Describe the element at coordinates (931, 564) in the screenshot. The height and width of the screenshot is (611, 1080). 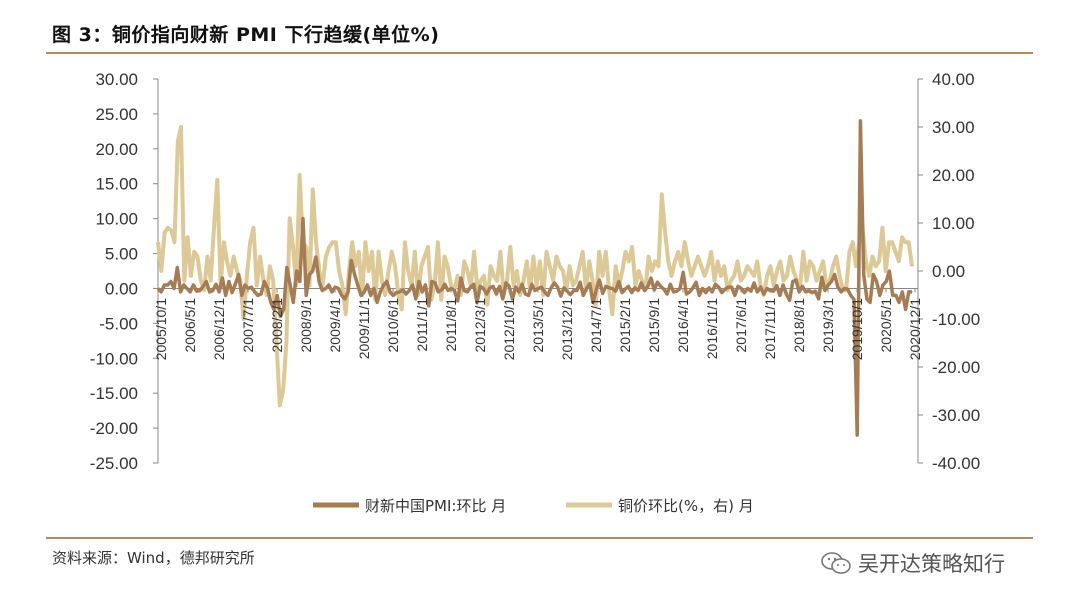
I see `watermark-text: 吴开达策略知行` at that location.